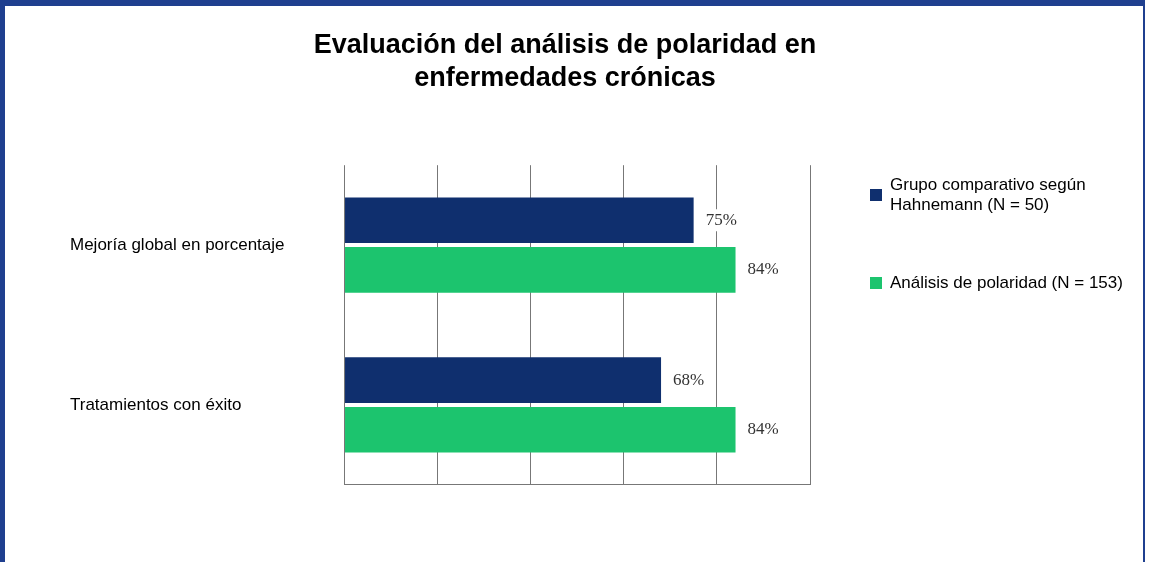 This screenshot has height=562, width=1157. I want to click on legend-label: Grupo comparativo según Hahnemann (N = 50), so click(988, 195).